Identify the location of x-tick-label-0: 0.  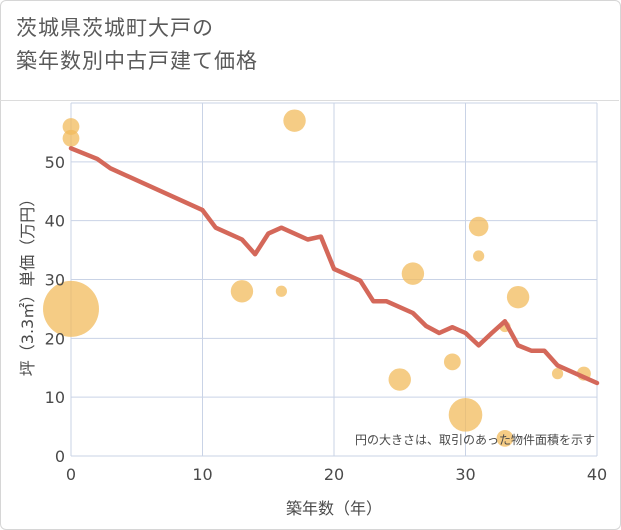
(71, 474).